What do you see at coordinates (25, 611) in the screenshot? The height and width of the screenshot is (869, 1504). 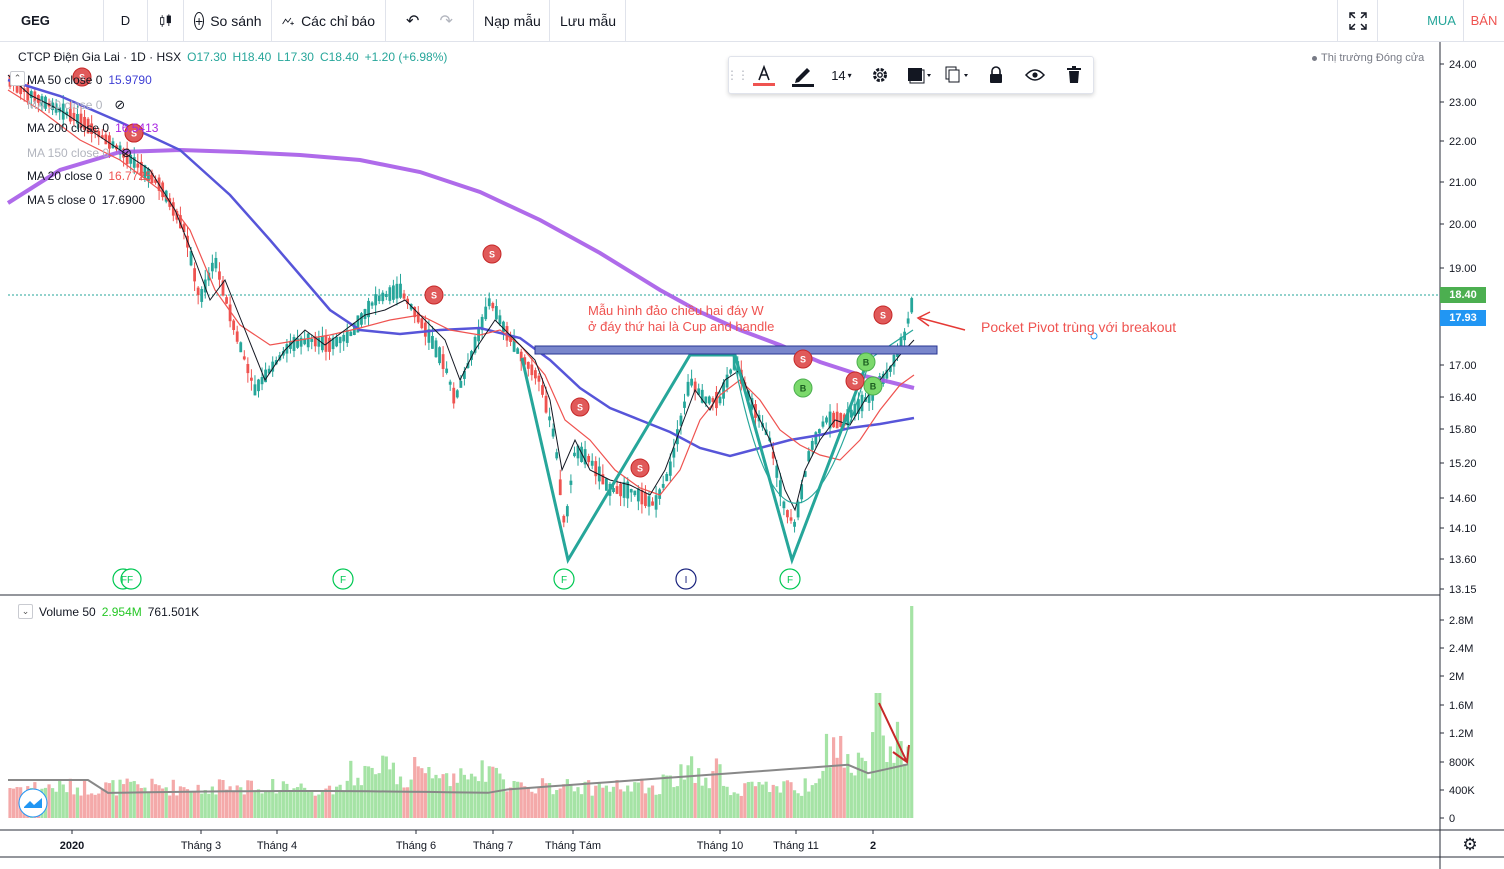 I see `volume-collapse-icon: ⌄` at bounding box center [25, 611].